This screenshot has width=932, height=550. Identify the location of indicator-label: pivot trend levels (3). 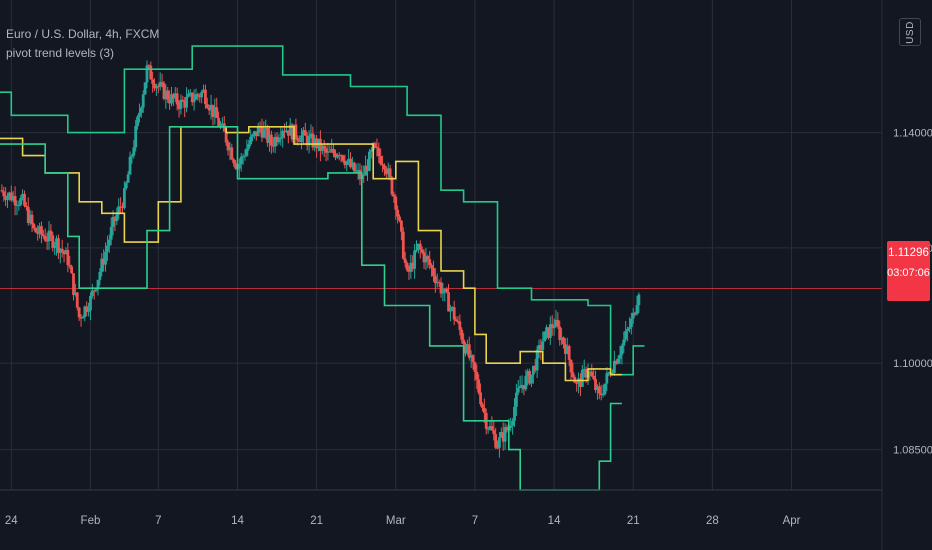
(60, 53).